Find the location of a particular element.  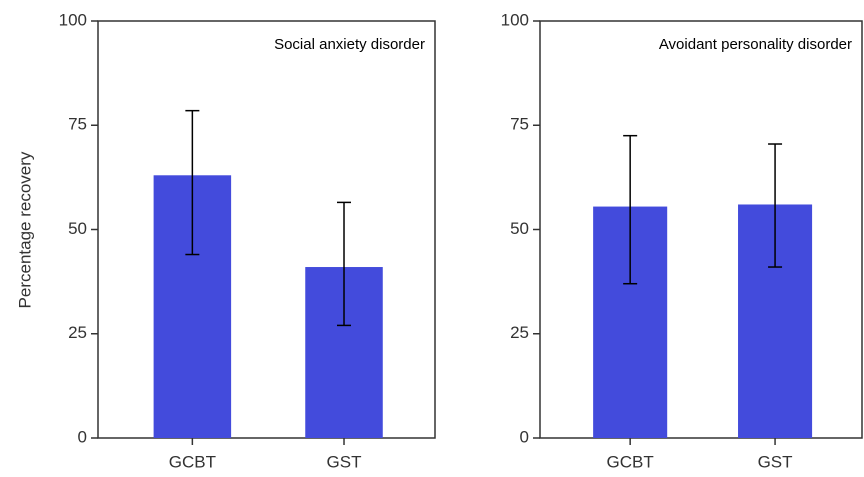

panel-title: Avoidant personality disorder is located at coordinates (755, 44).